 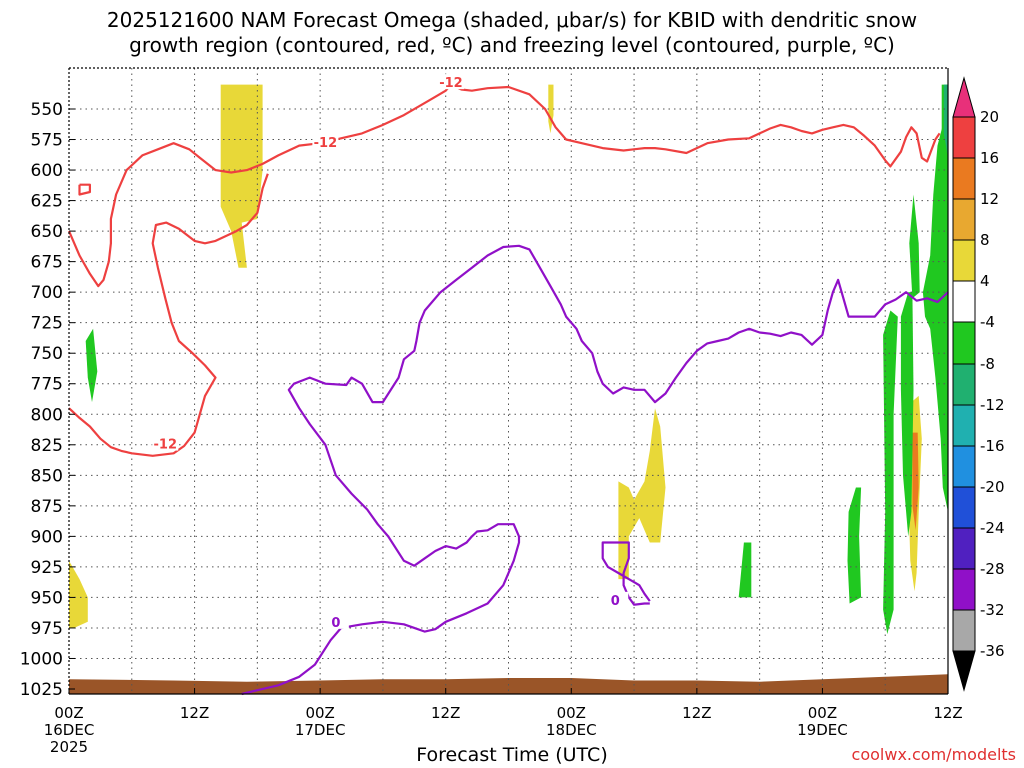 What do you see at coordinates (992, 651) in the screenshot?
I see `colorbar-label: -36` at bounding box center [992, 651].